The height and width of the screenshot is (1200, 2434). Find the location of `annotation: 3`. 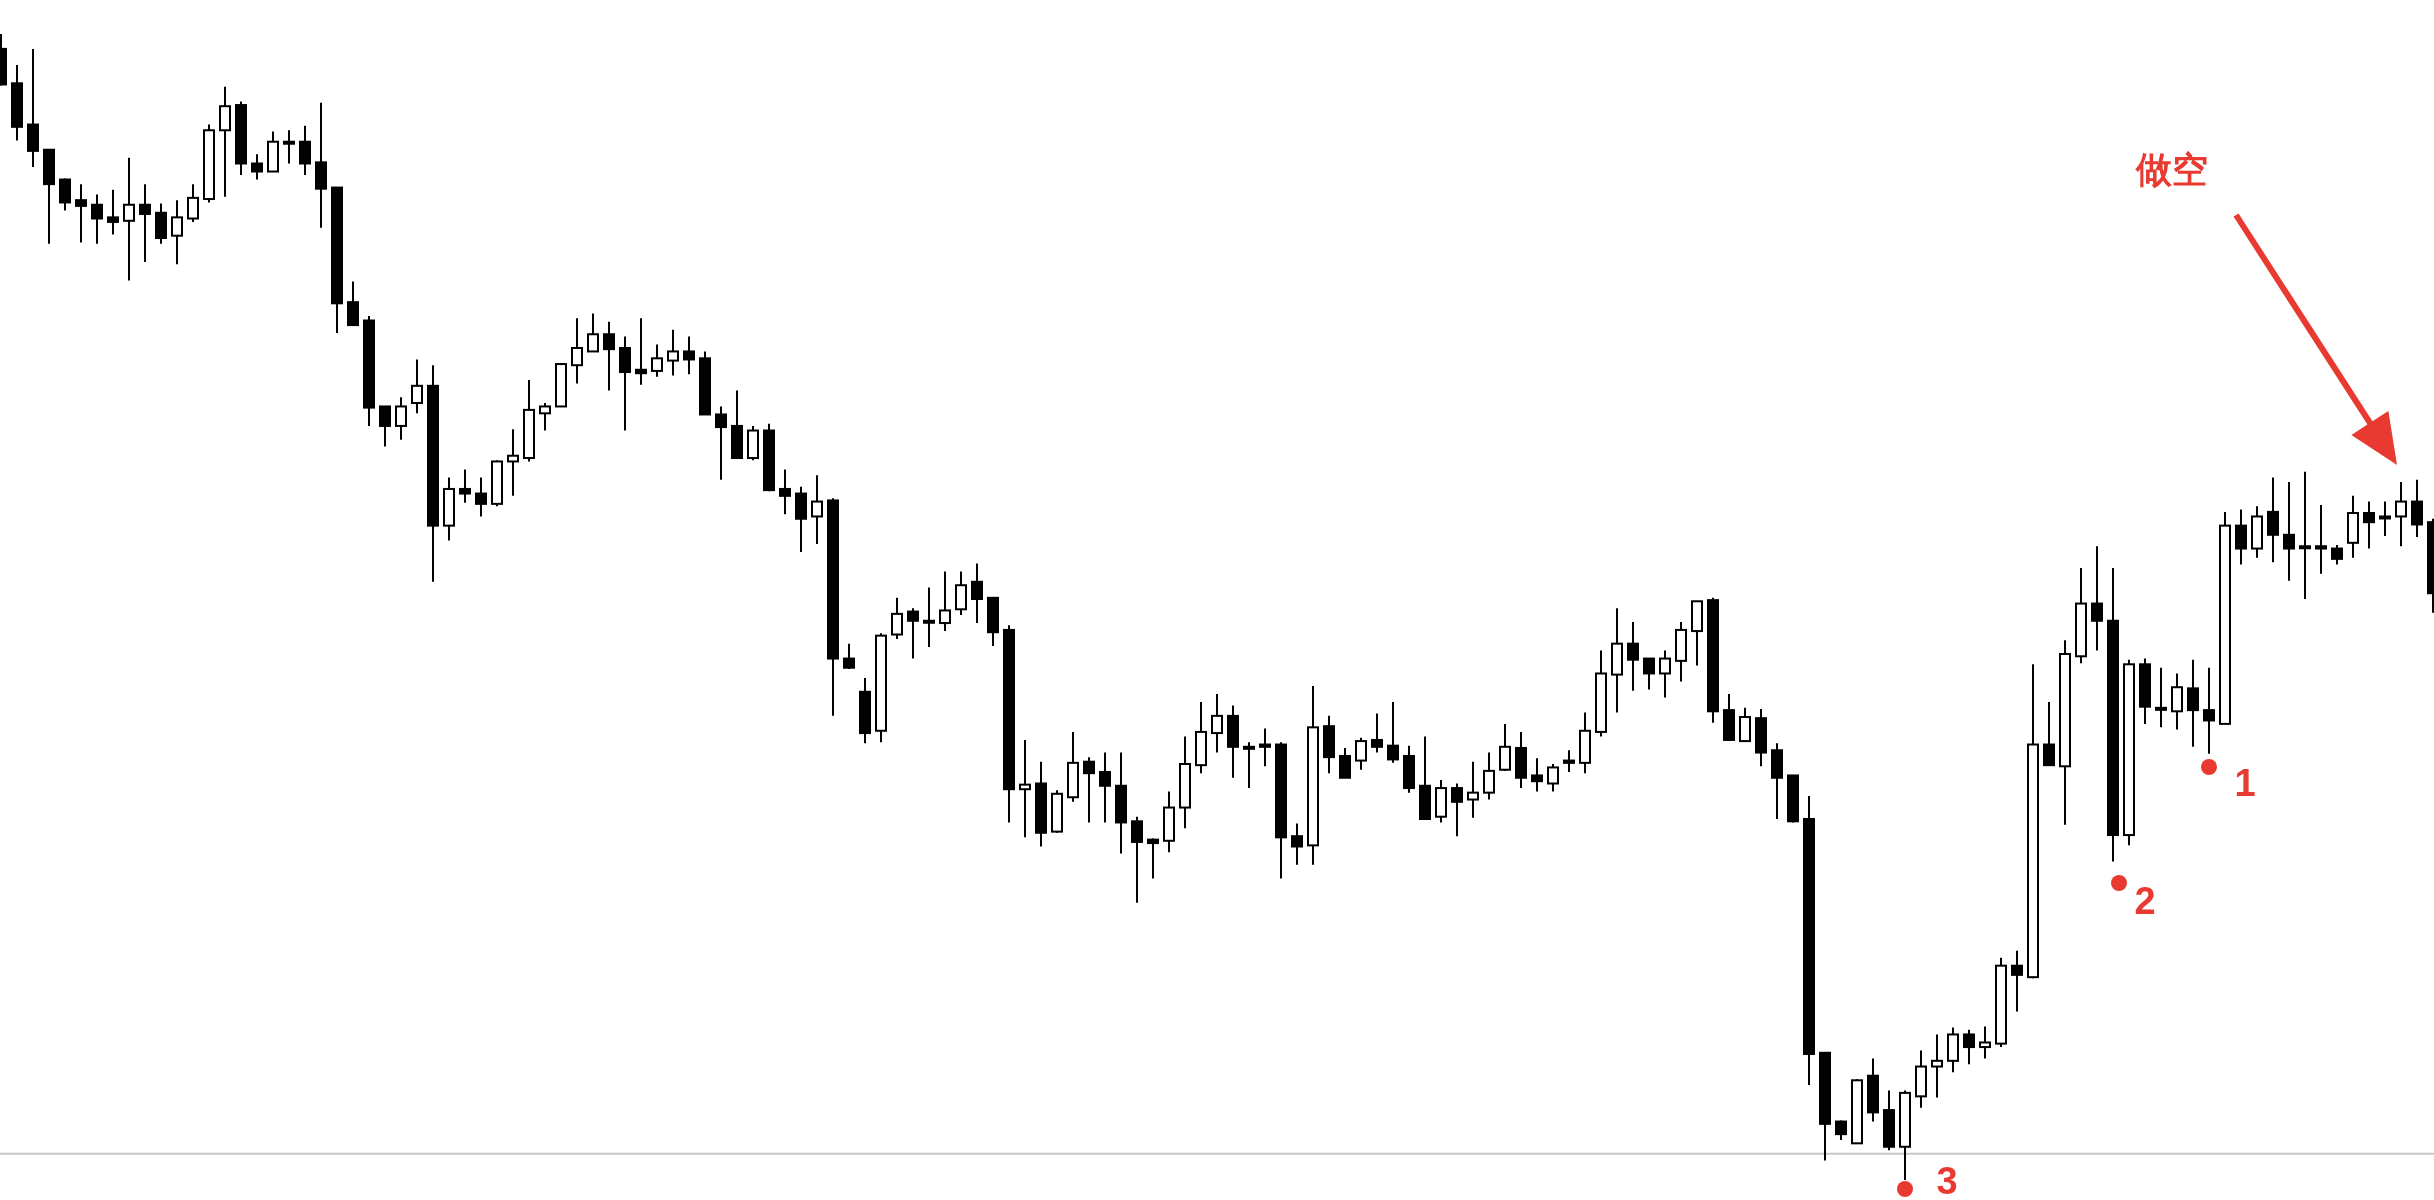

annotation: 3 is located at coordinates (1947, 1180).